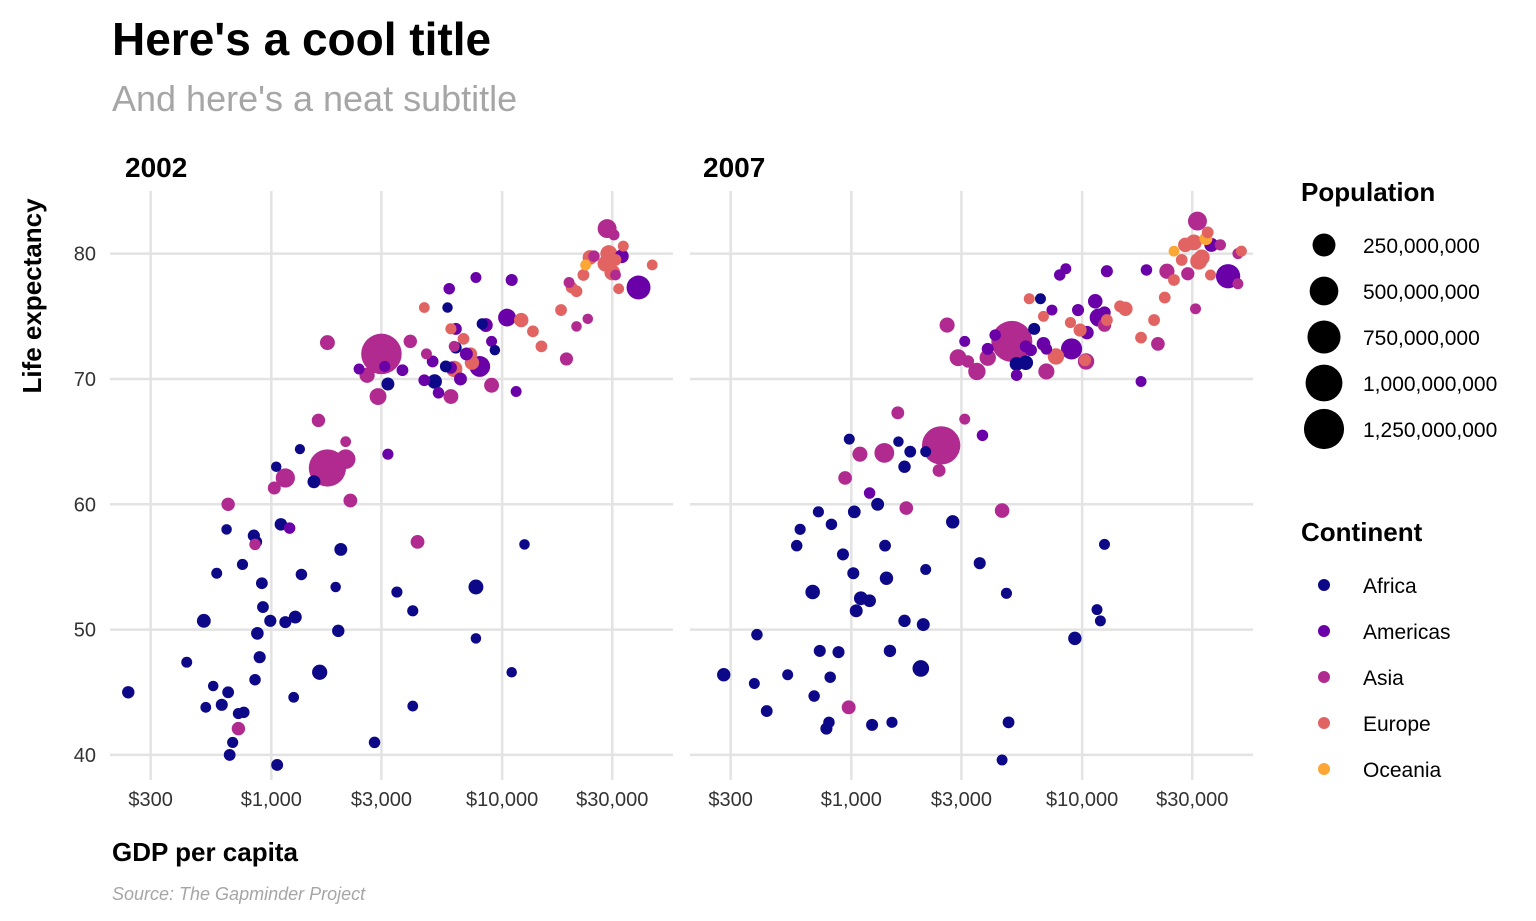  I want to click on continent-legend-key-africa, so click(1324, 585).